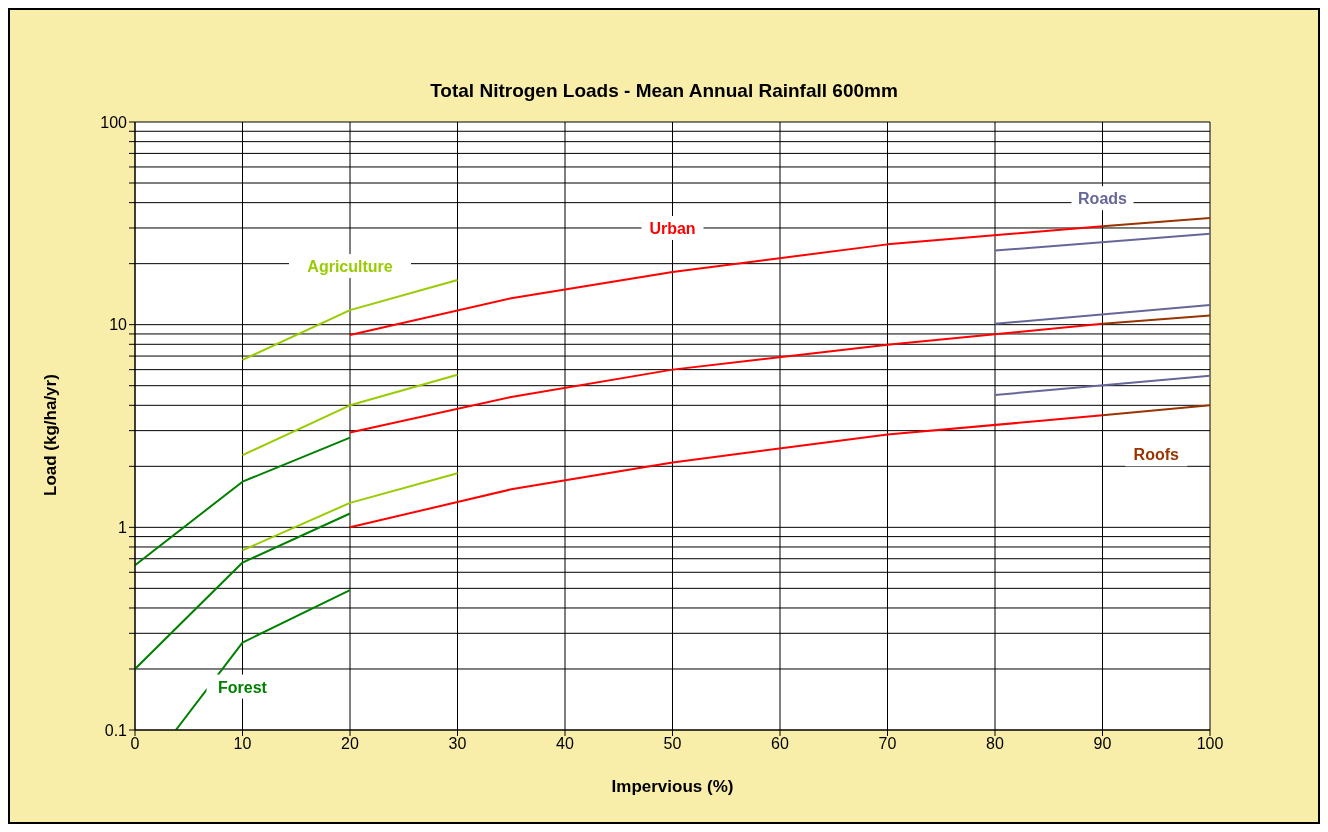 This screenshot has width=1328, height=832. I want to click on x-tick-label: 40, so click(565, 744).